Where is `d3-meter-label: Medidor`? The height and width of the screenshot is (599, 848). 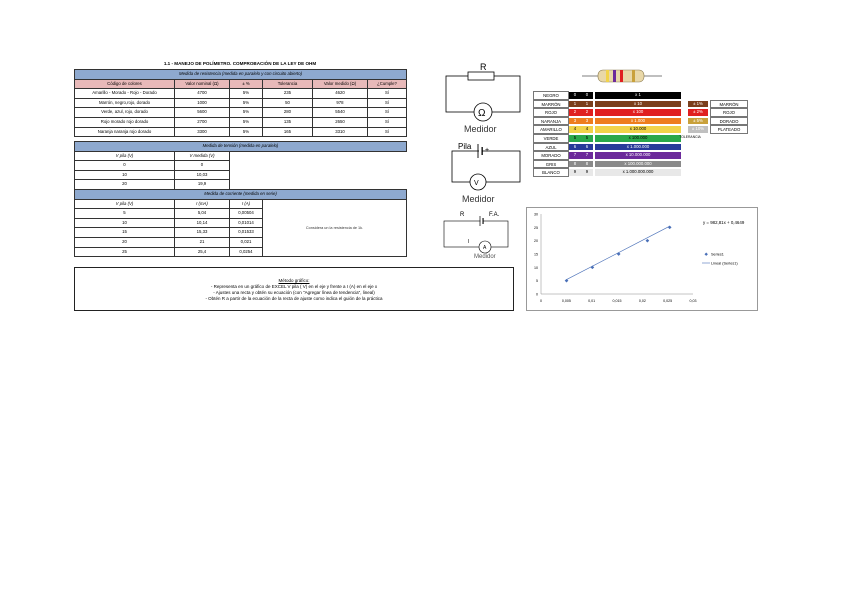
d3-meter-label: Medidor is located at coordinates (485, 257).